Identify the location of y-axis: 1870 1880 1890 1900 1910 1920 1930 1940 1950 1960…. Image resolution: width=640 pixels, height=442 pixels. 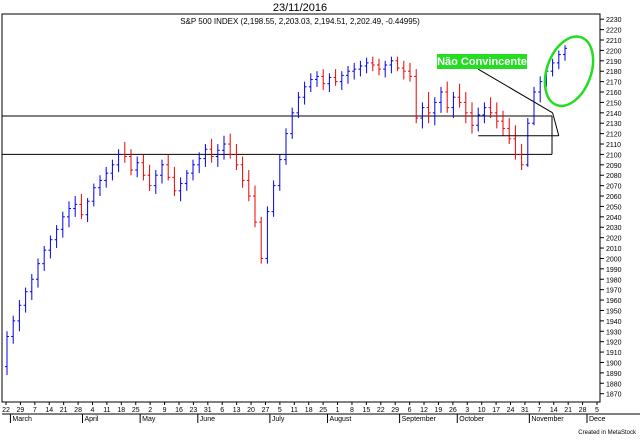
(611, 208).